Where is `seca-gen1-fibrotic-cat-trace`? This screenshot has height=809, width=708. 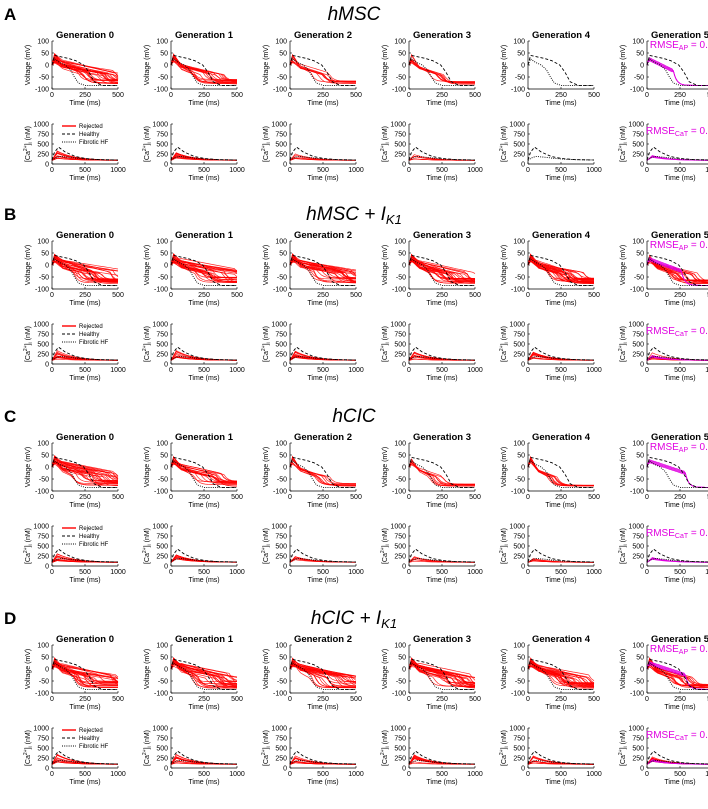
seca-gen1-fibrotic-cat-trace is located at coordinates (204, 158).